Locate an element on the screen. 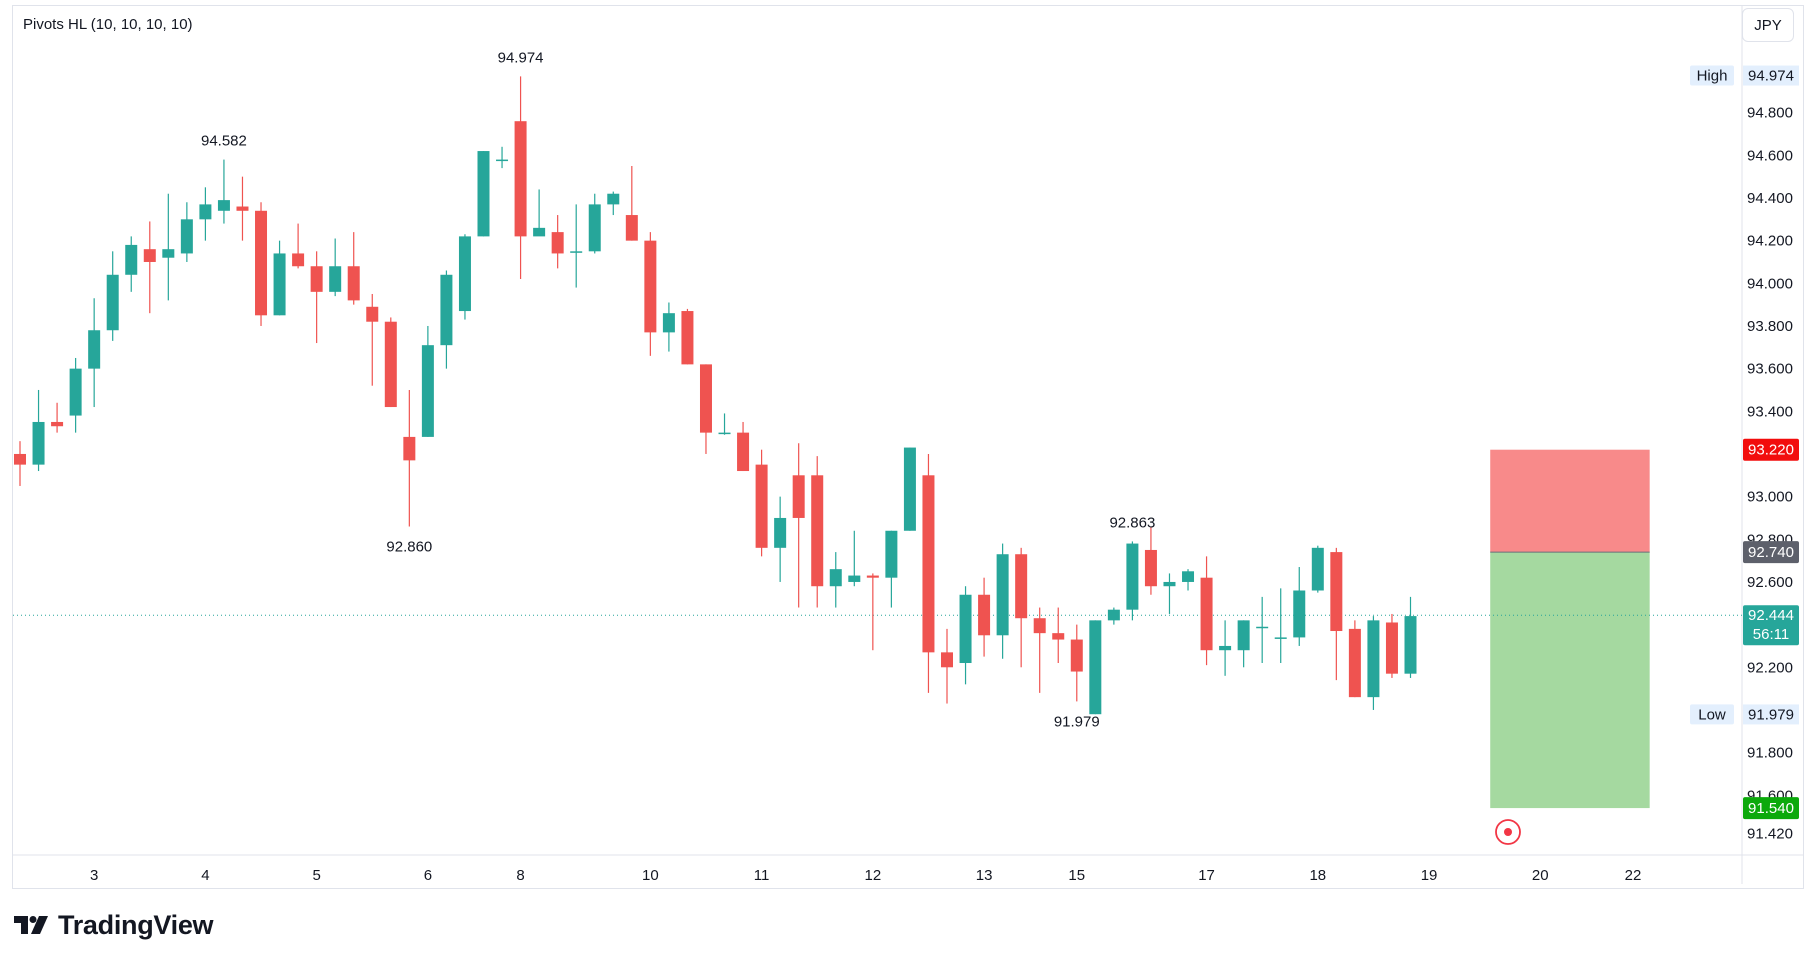 The height and width of the screenshot is (962, 1814). price-tick-label: 92.200 is located at coordinates (1770, 667).